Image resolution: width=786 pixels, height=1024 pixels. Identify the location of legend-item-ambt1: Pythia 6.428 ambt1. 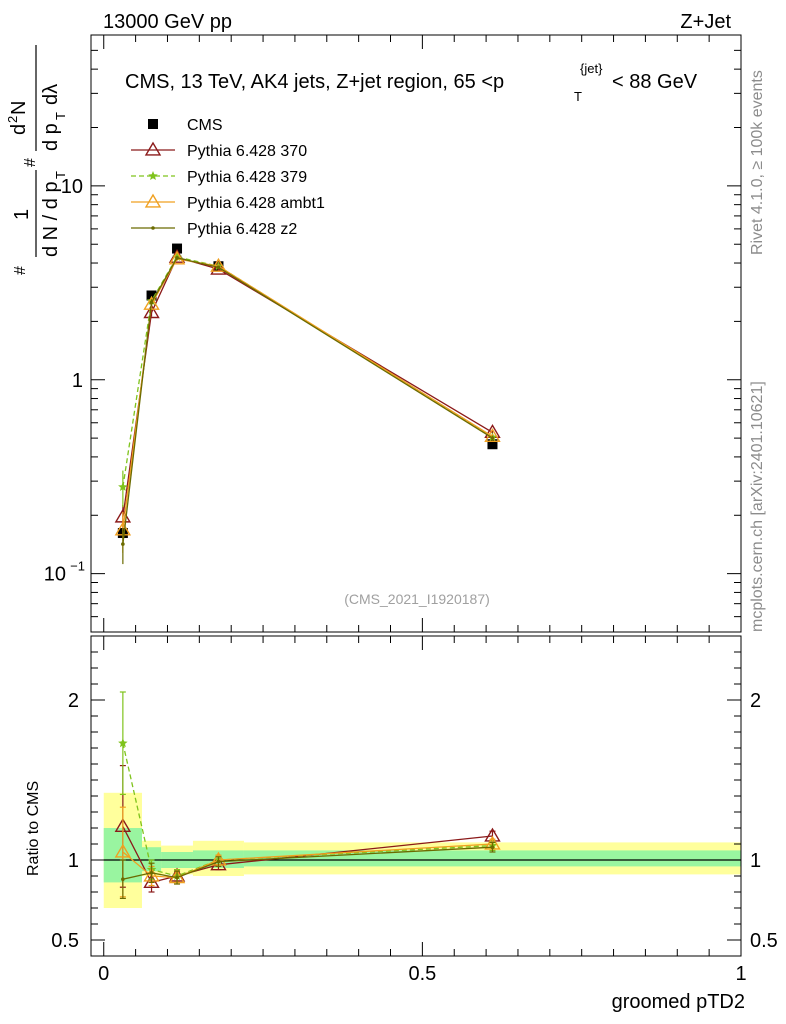
(228, 202).